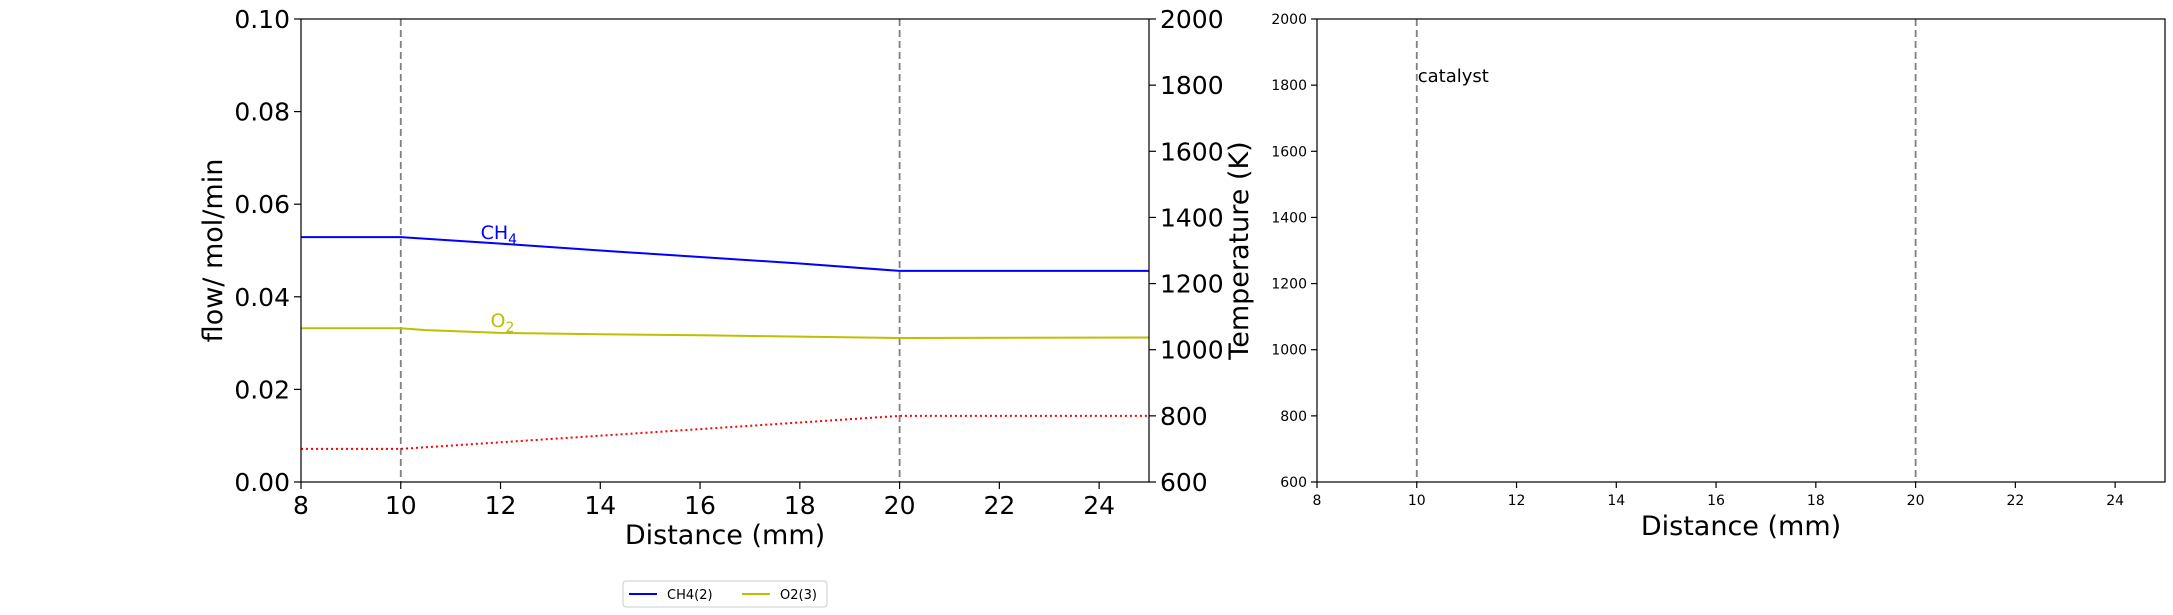  I want to click on y2-tick-label: 1800, so click(1192, 85).